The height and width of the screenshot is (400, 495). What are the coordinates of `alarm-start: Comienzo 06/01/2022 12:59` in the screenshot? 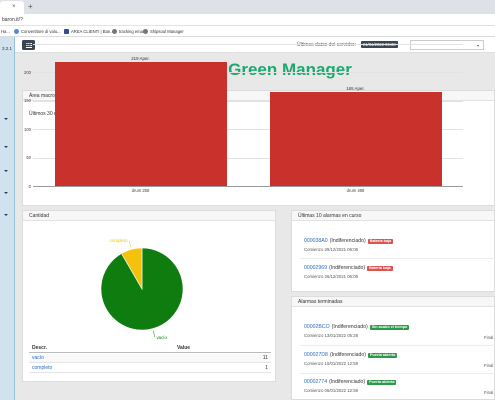 It's located at (331, 390).